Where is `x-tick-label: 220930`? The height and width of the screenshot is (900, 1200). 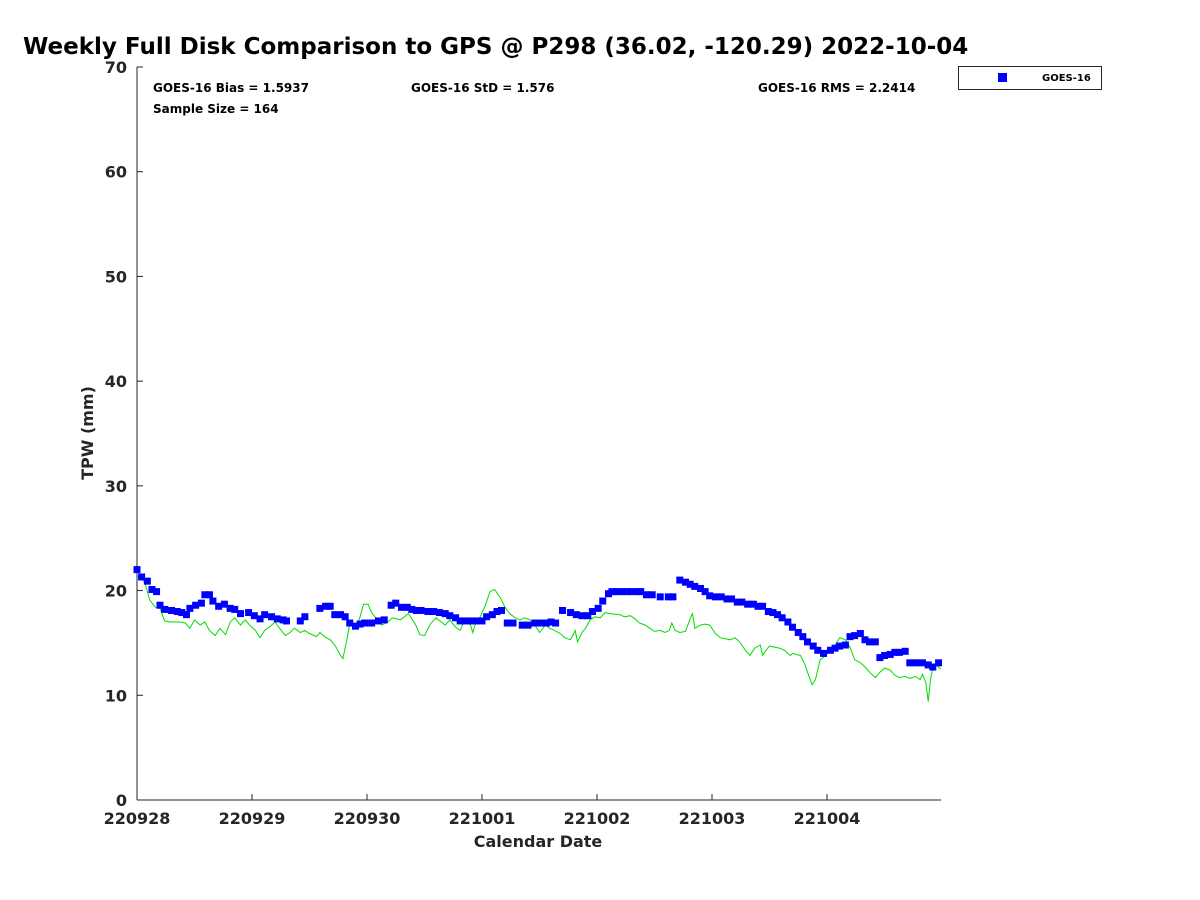 x-tick-label: 220930 is located at coordinates (367, 818).